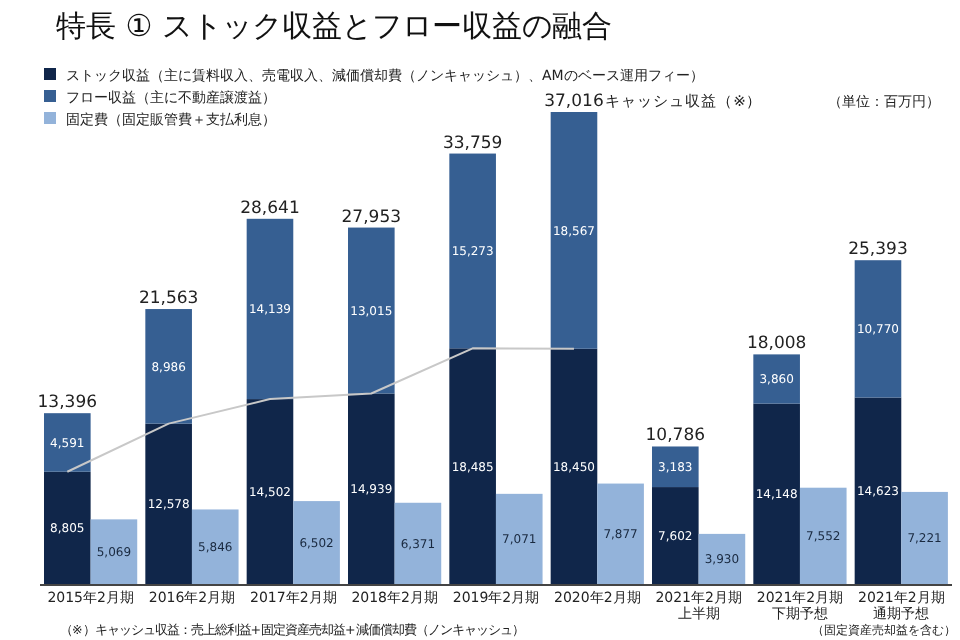 The width and height of the screenshot is (960, 640). Describe the element at coordinates (574, 102) in the screenshot. I see `total-label: 37,016` at that location.